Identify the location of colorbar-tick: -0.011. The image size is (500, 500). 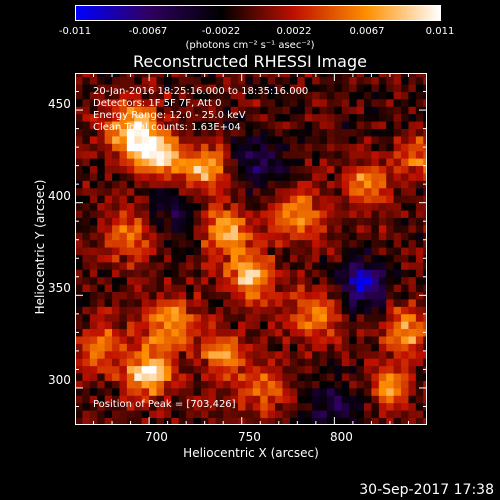
(75, 31).